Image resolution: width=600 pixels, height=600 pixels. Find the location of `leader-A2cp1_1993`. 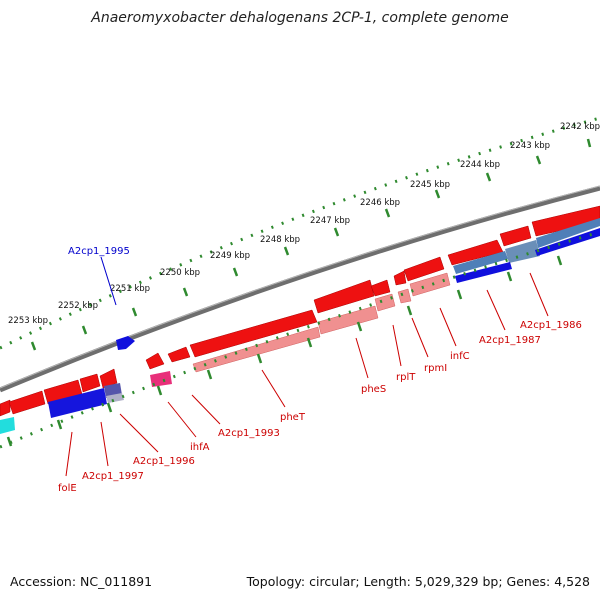

leader-A2cp1_1993 is located at coordinates (206, 409).